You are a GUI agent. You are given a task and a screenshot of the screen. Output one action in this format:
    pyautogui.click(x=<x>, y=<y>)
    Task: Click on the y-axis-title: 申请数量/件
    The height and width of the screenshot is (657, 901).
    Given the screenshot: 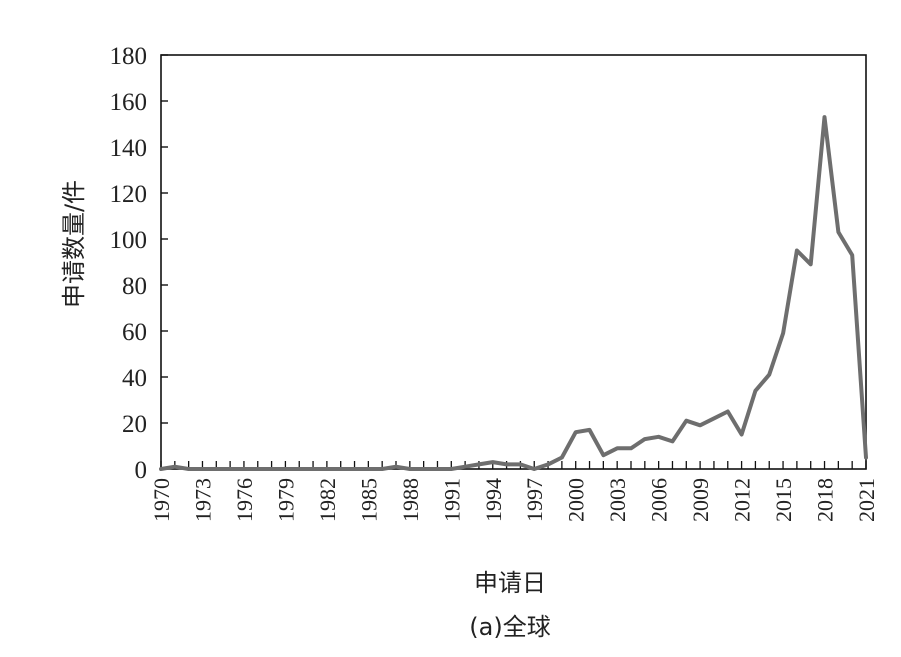 What is the action you would take?
    pyautogui.click(x=74, y=244)
    